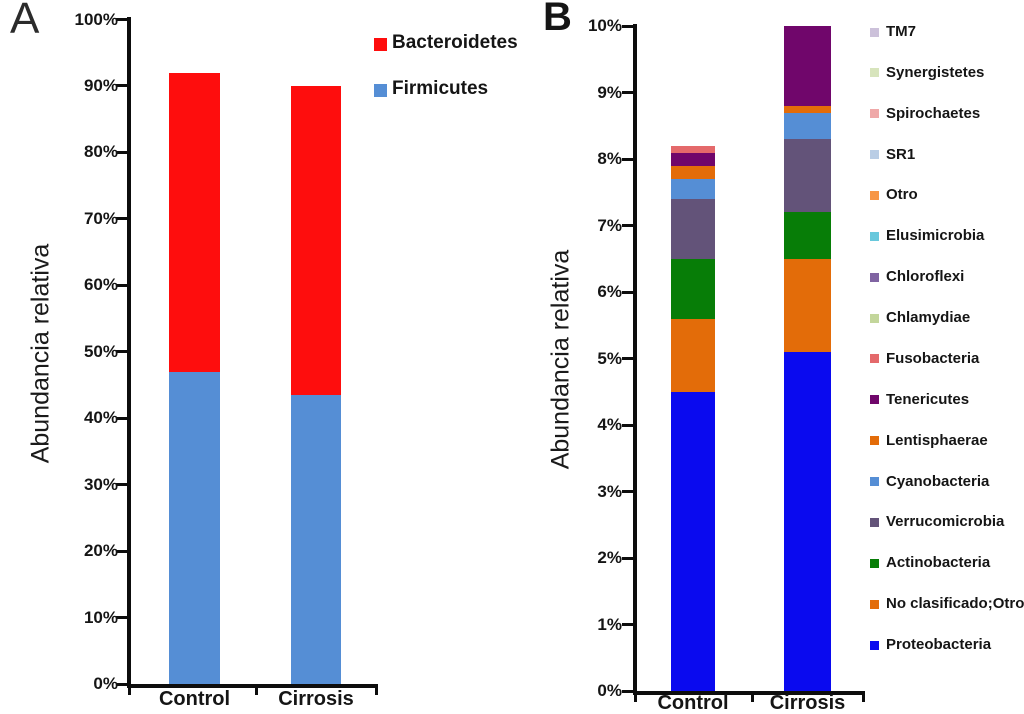  What do you see at coordinates (874, 522) in the screenshot?
I see `legend-swatch-verrucomicrobia` at bounding box center [874, 522].